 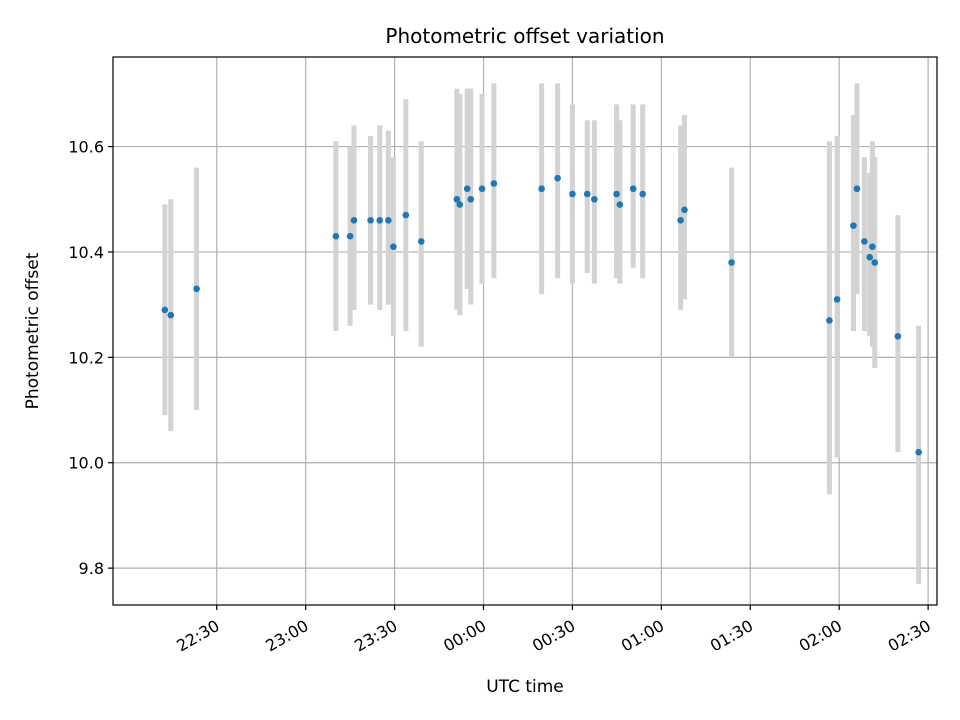 What do you see at coordinates (524, 36) in the screenshot?
I see `chart-title: Photometric offset variation` at bounding box center [524, 36].